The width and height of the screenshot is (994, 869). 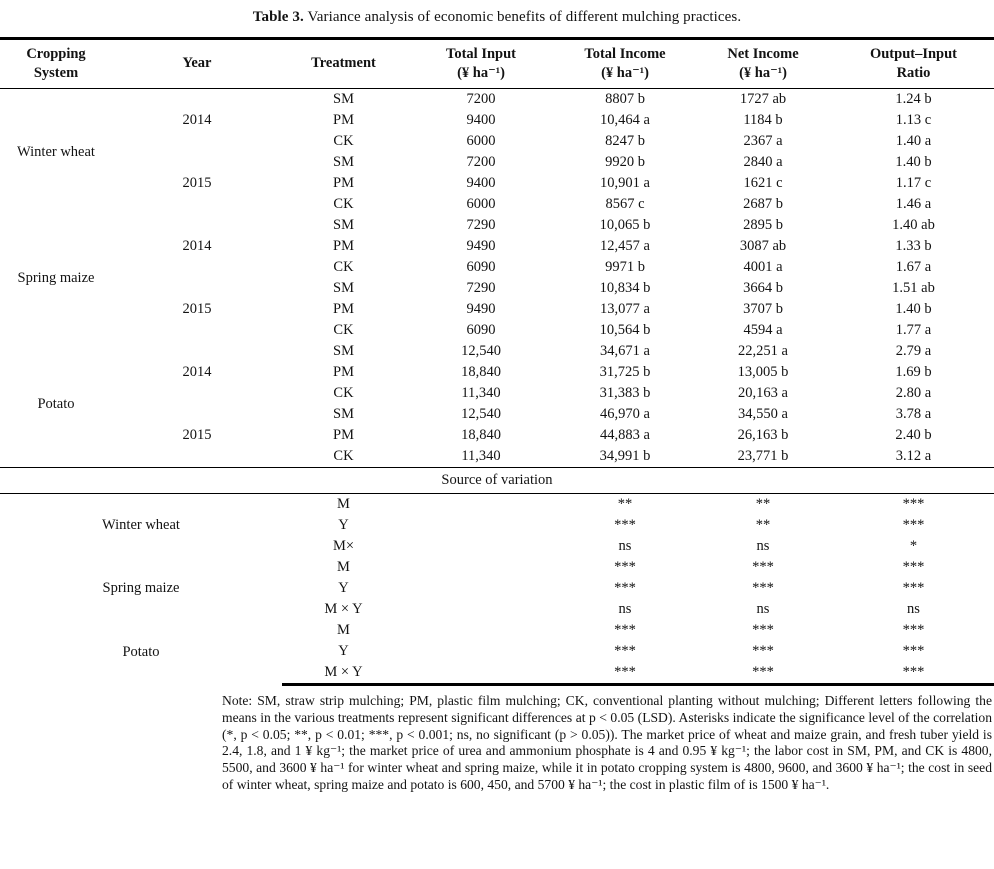 I want to click on source-of-variation-heading: Source of variation, so click(x=497, y=480).